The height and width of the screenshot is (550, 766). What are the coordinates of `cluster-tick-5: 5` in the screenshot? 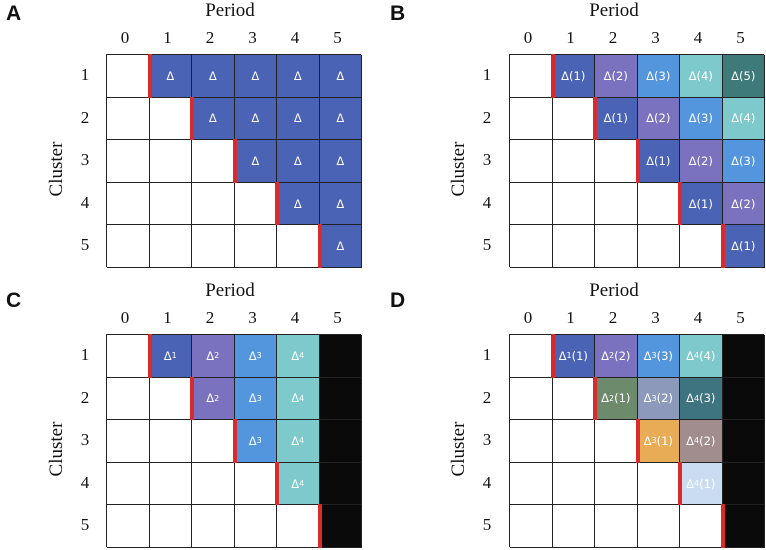 It's located at (487, 525).